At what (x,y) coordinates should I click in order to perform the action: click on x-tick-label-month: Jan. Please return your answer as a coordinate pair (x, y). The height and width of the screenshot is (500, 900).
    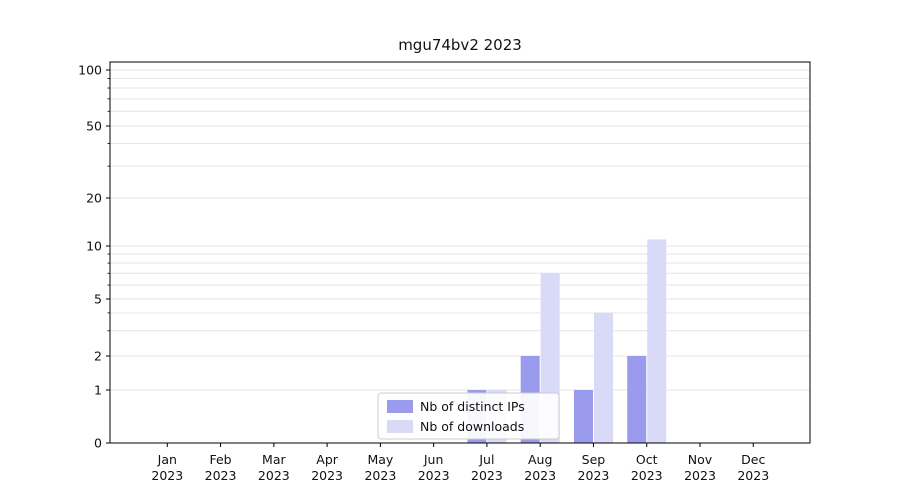
    Looking at the image, I should click on (167, 459).